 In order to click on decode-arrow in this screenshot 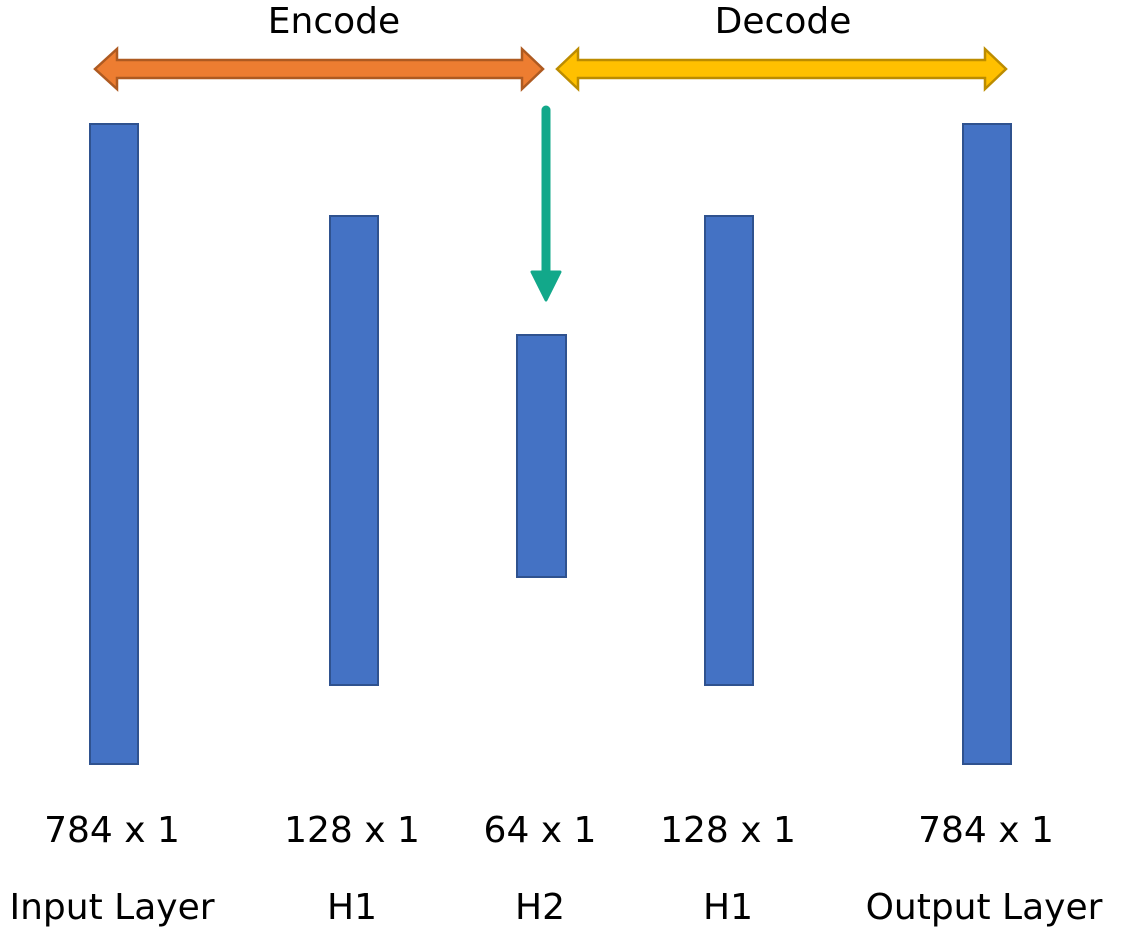, I will do `click(781, 69)`.